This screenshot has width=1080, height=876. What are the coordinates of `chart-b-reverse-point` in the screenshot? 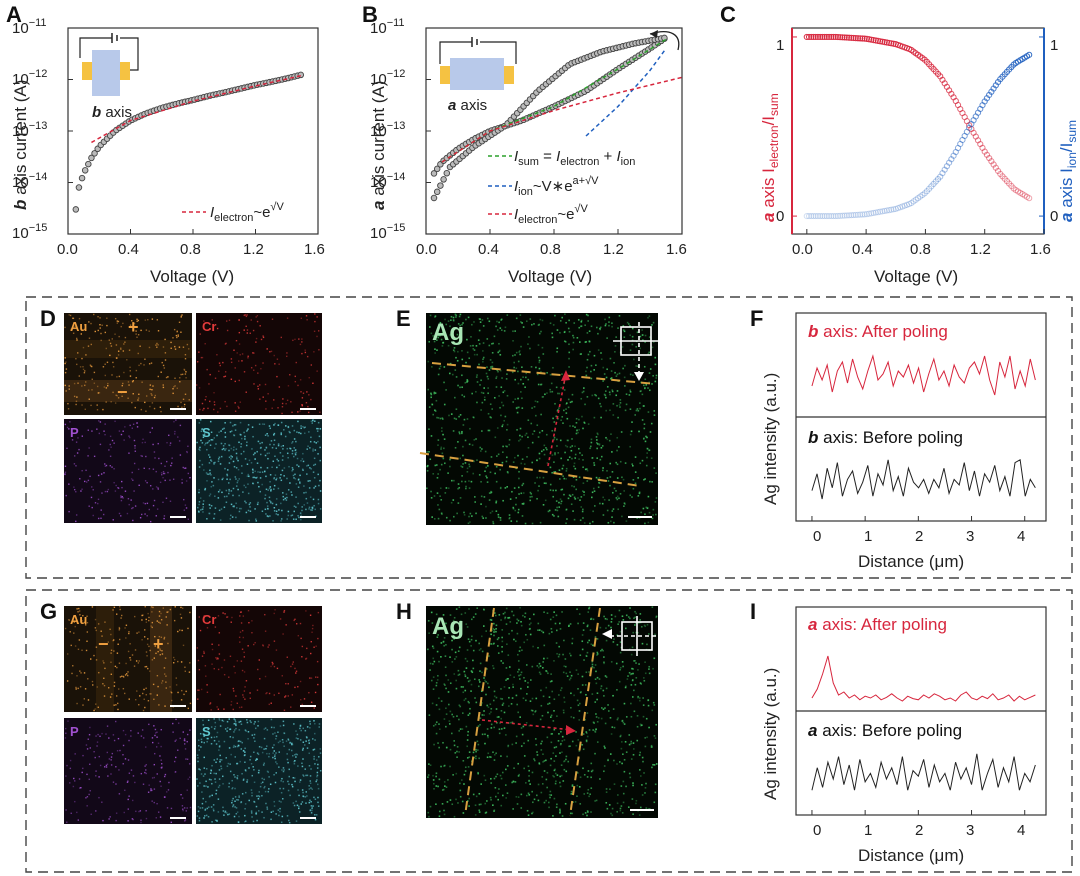 It's located at (437, 192).